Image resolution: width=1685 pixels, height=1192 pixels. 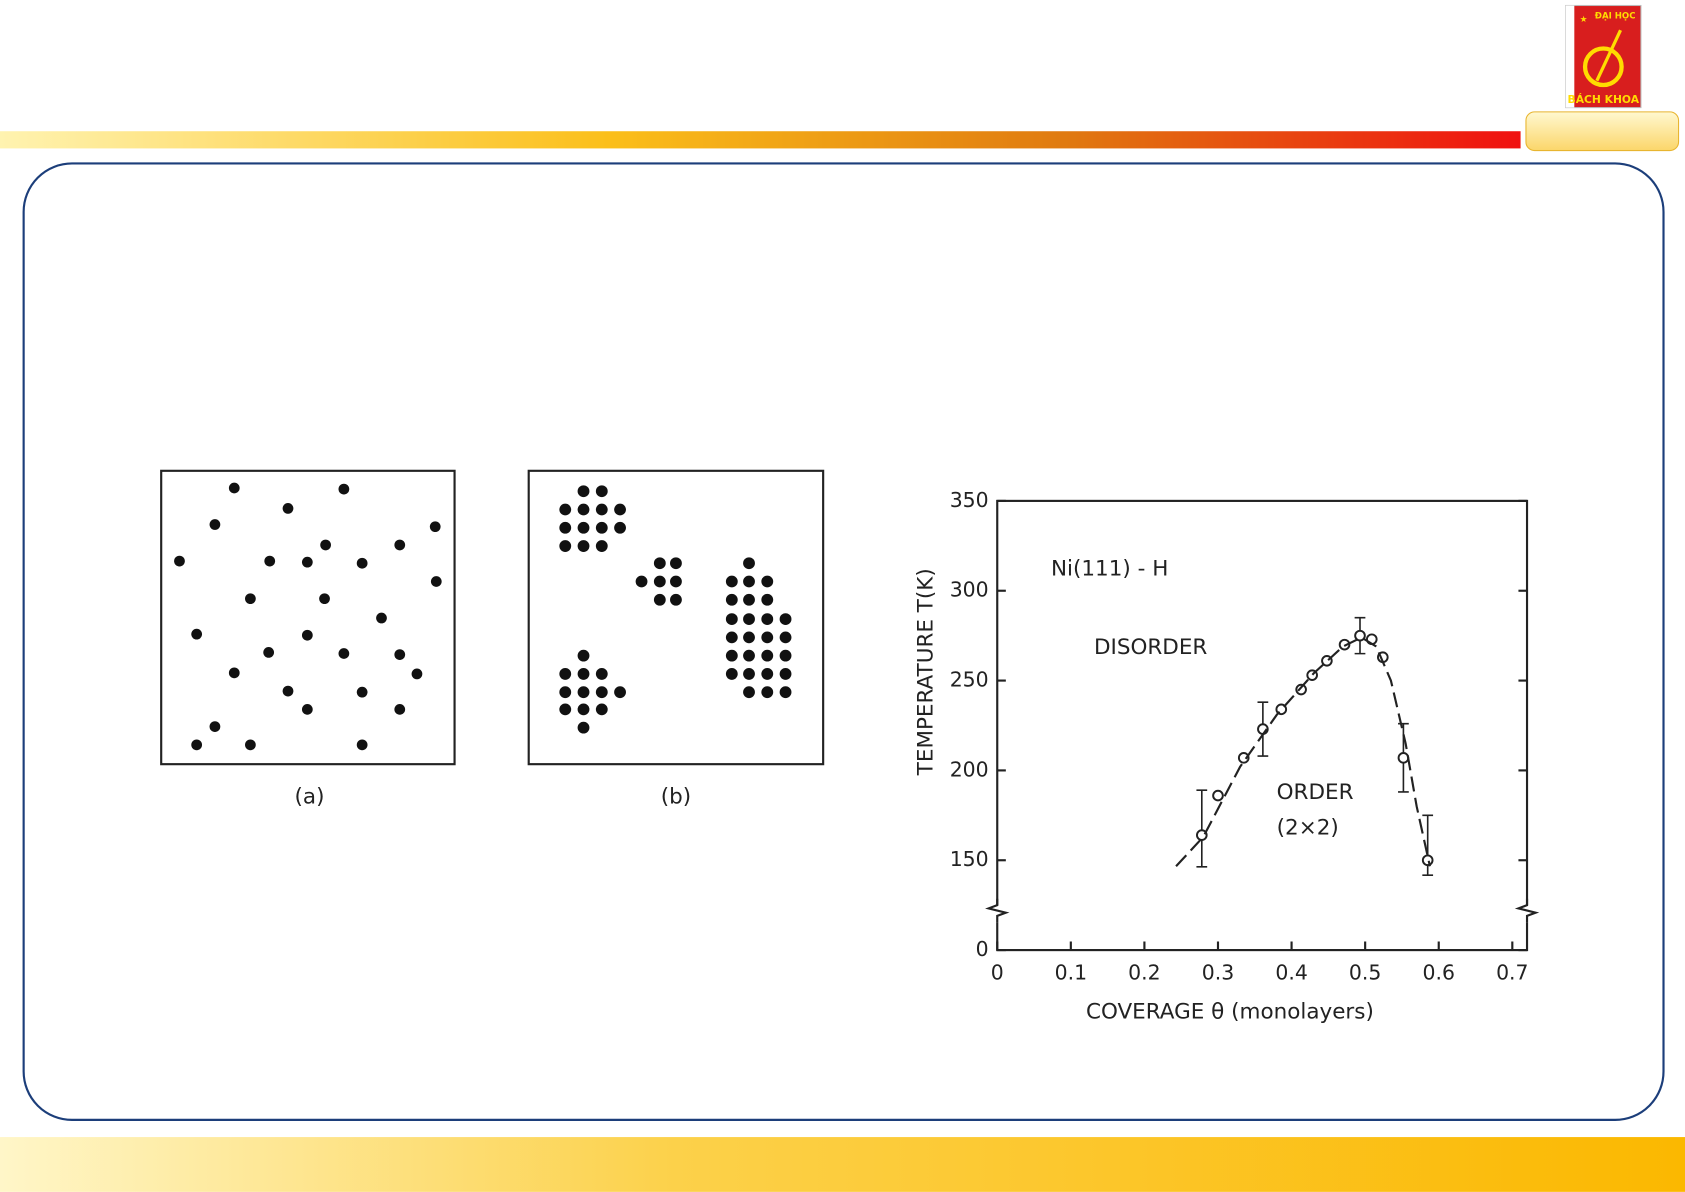 I want to click on panel-b, so click(x=676, y=617).